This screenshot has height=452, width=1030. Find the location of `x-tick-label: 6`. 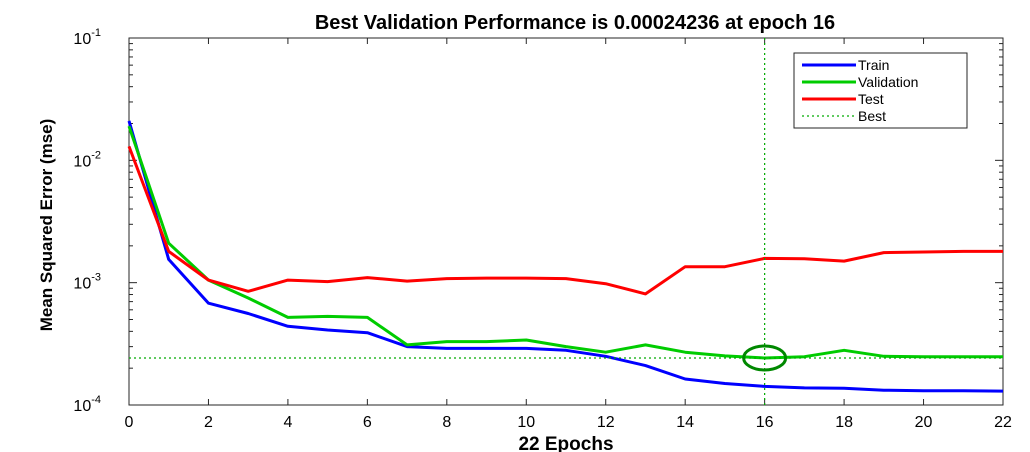

x-tick-label: 6 is located at coordinates (367, 422).